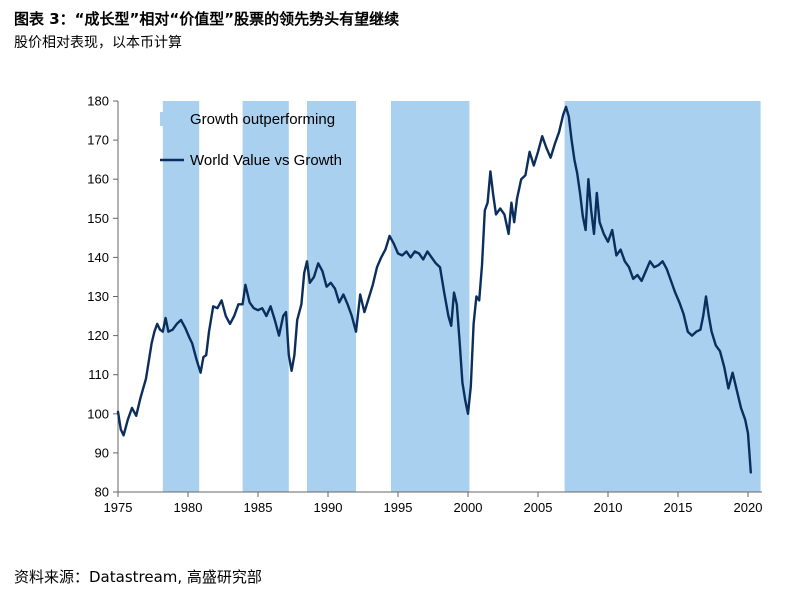 The image size is (799, 614). What do you see at coordinates (98, 257) in the screenshot?
I see `y-tick-label-140: 140` at bounding box center [98, 257].